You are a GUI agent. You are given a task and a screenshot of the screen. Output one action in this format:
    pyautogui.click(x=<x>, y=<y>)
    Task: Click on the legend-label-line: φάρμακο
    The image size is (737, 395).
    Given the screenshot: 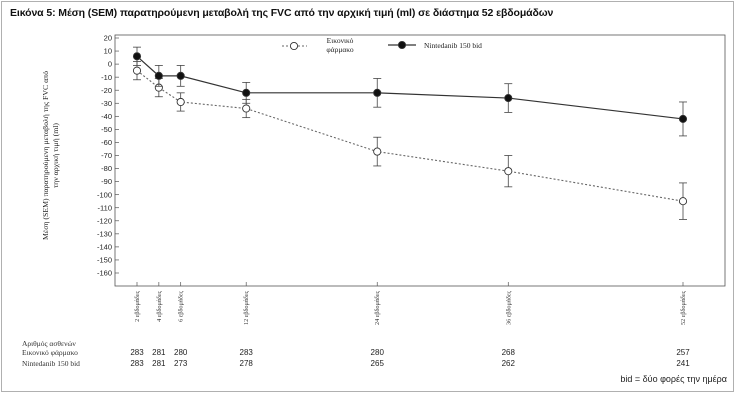 What is the action you would take?
    pyautogui.click(x=340, y=49)
    